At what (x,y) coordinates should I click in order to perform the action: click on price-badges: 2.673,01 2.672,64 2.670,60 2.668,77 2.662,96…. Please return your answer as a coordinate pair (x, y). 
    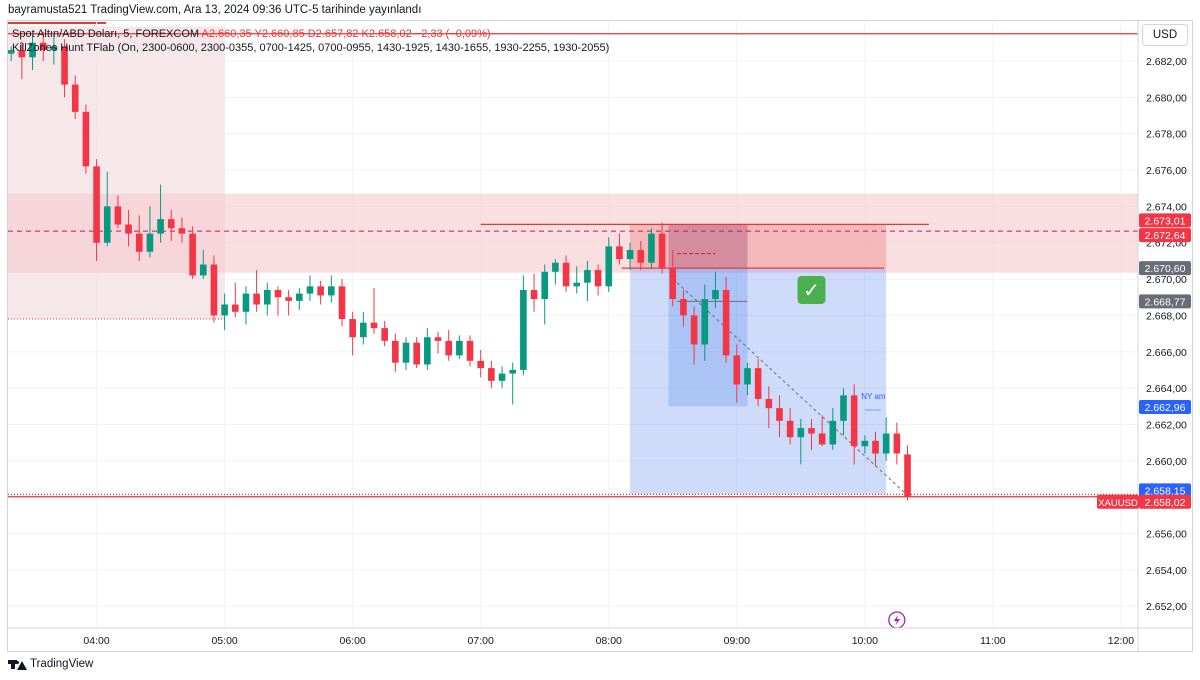
    Looking at the image, I should click on (1144, 361).